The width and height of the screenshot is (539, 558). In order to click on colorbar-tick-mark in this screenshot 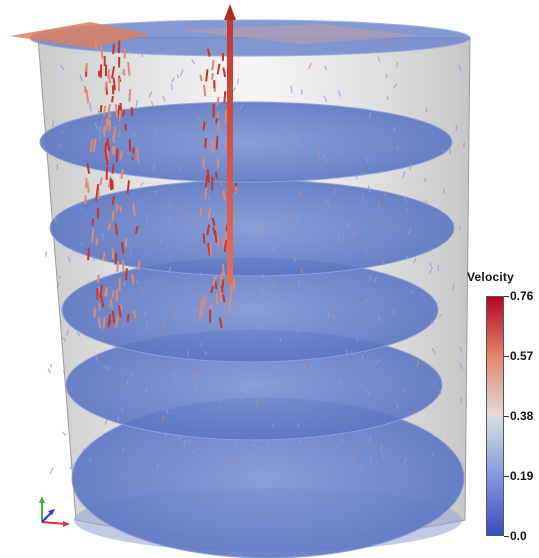, I will do `click(506, 356)`.